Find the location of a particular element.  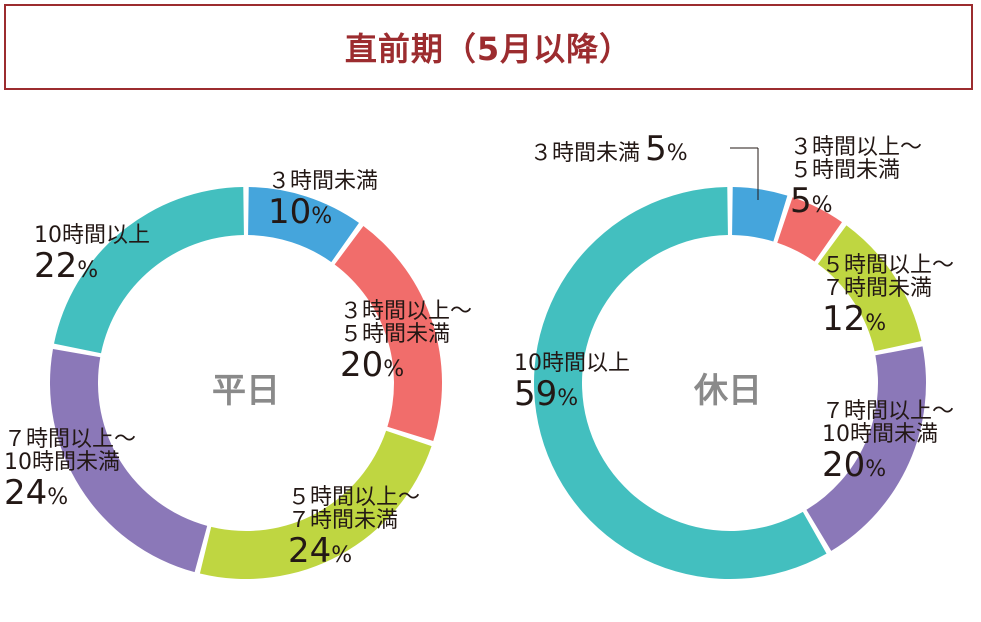

slice-label: ３時間未満 10% is located at coordinates (323, 200).